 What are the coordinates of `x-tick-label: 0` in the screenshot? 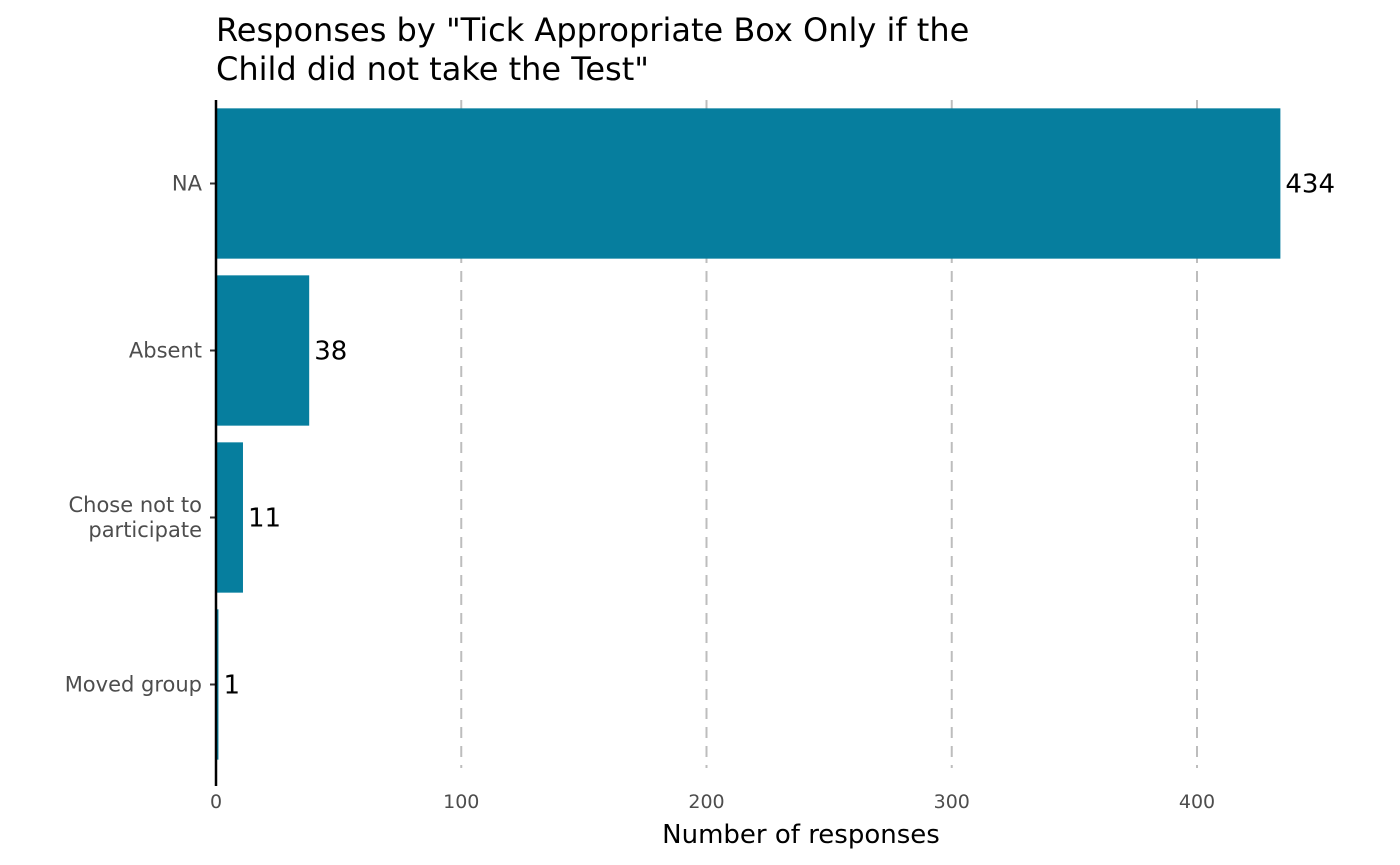 It's located at (216, 802).